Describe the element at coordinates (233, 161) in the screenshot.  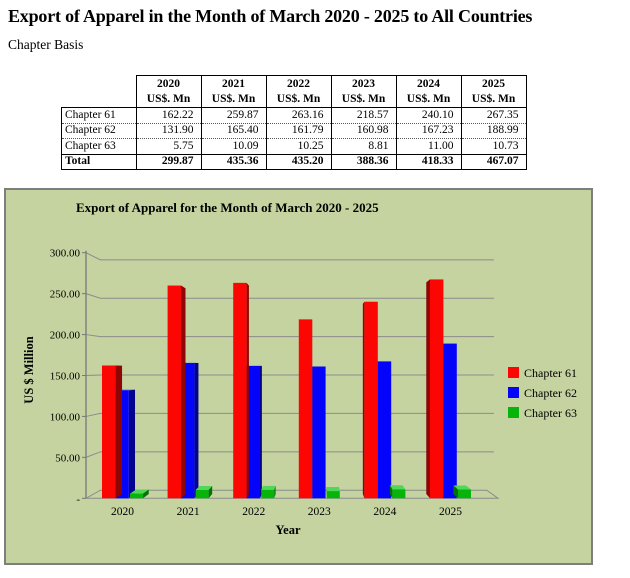
I see `value-cell: 435.36` at that location.